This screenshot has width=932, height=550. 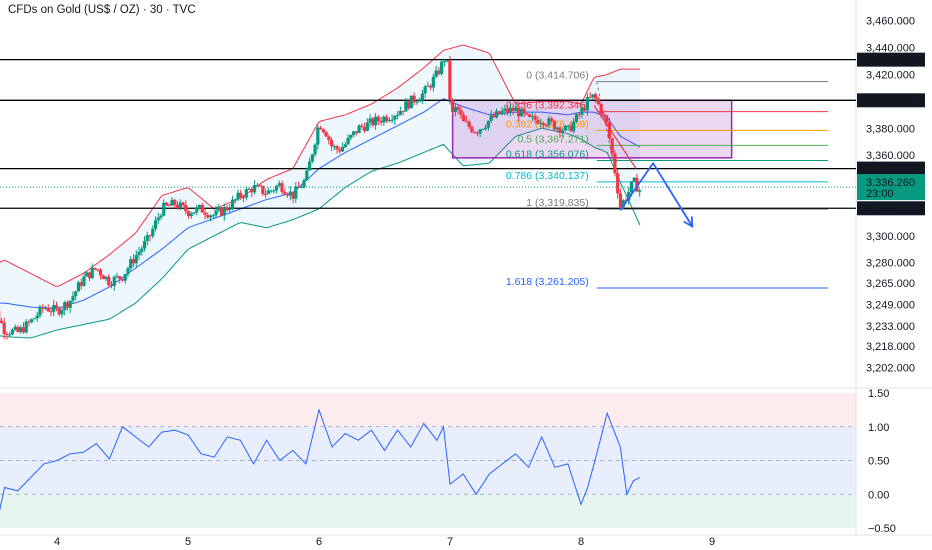 I want to click on time-axis-tick-label: 7, so click(x=450, y=542).